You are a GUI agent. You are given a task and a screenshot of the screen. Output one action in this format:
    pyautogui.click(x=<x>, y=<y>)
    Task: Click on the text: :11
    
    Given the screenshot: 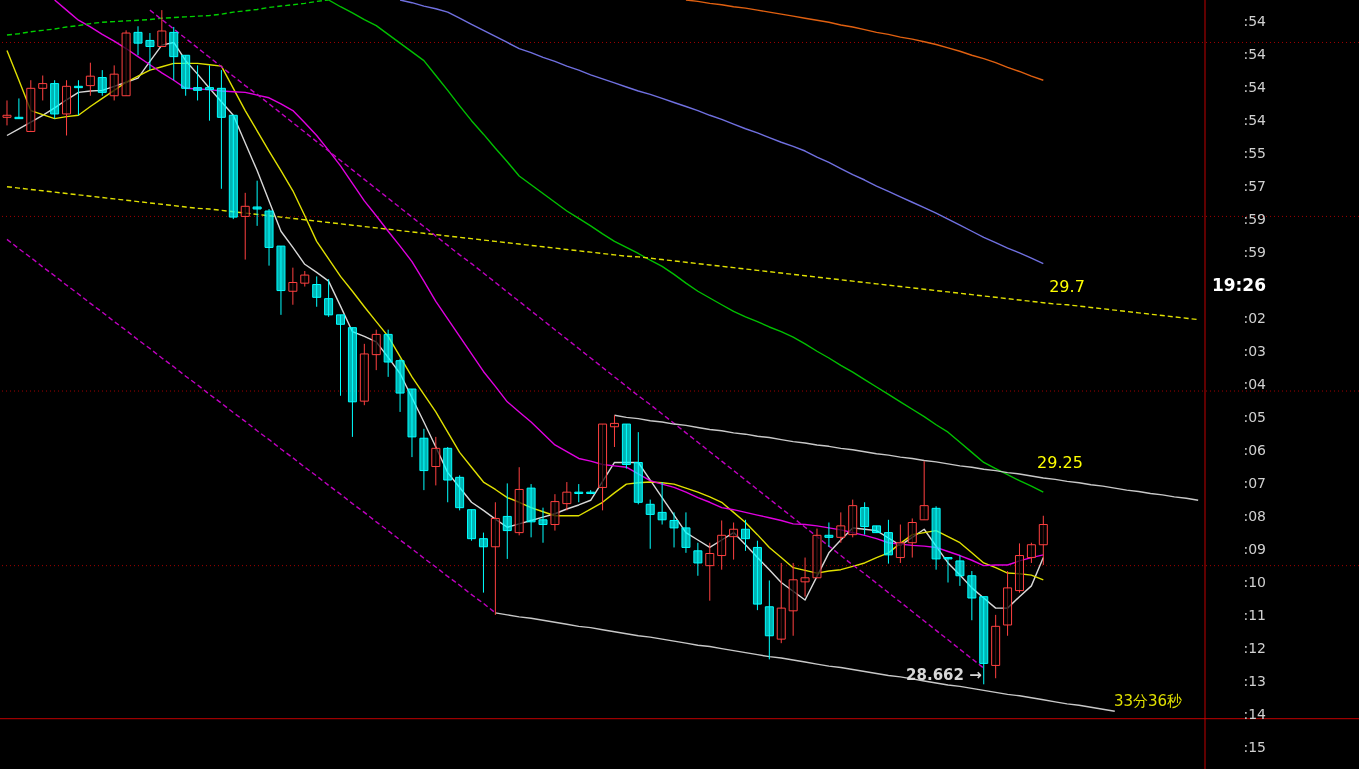 What is the action you would take?
    pyautogui.click(x=1254, y=615)
    